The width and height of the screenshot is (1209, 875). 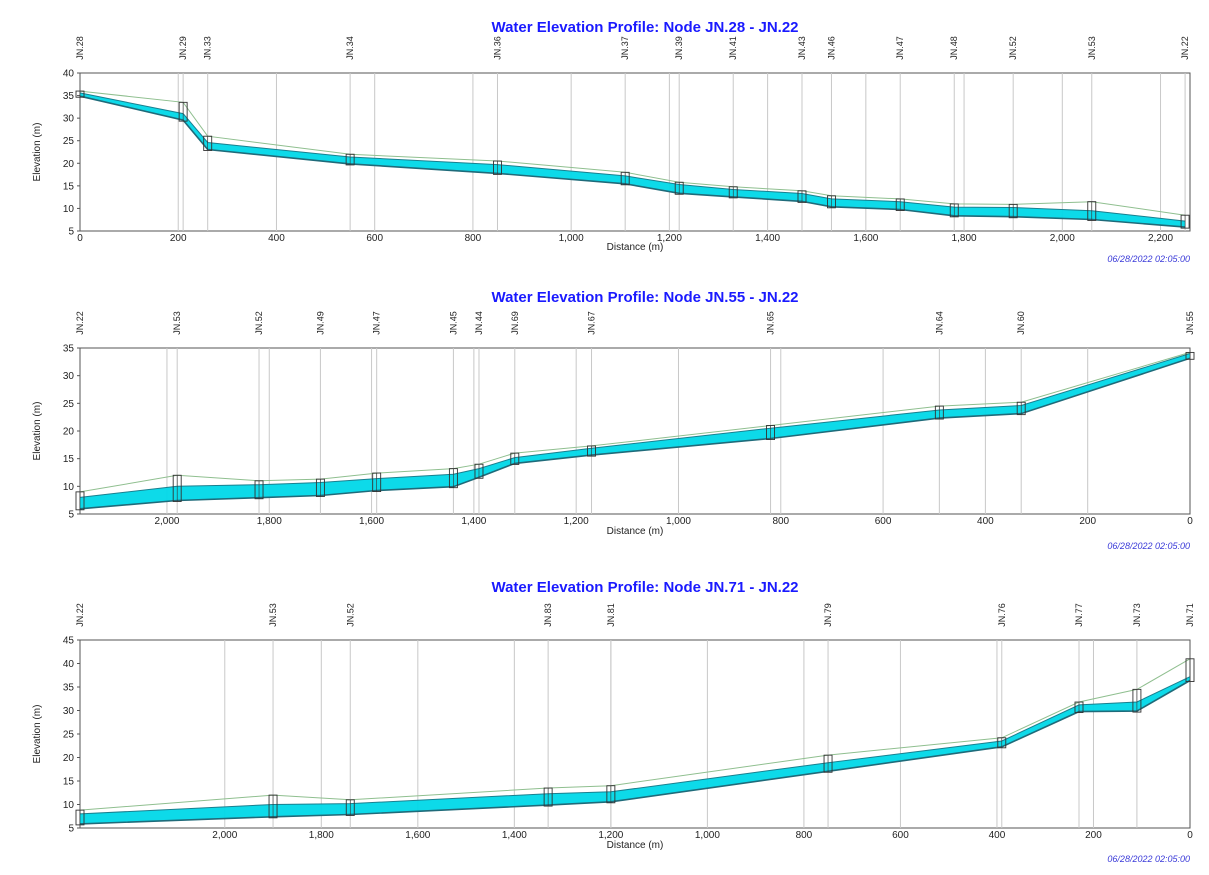 I want to click on node-label: JN.76, so click(x=1002, y=615).